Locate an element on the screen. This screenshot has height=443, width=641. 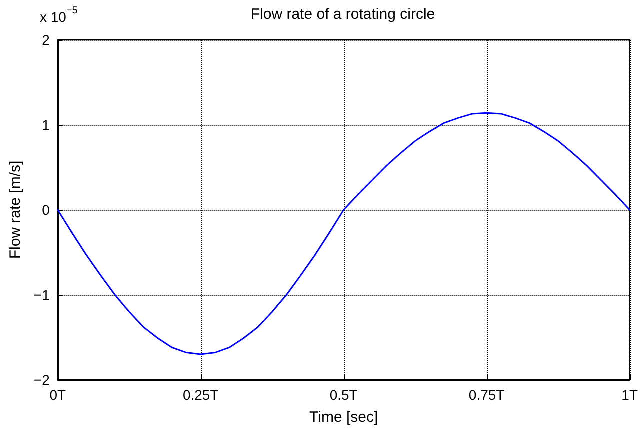
chart-title: Flow rate of a rotating circle is located at coordinates (343, 14).